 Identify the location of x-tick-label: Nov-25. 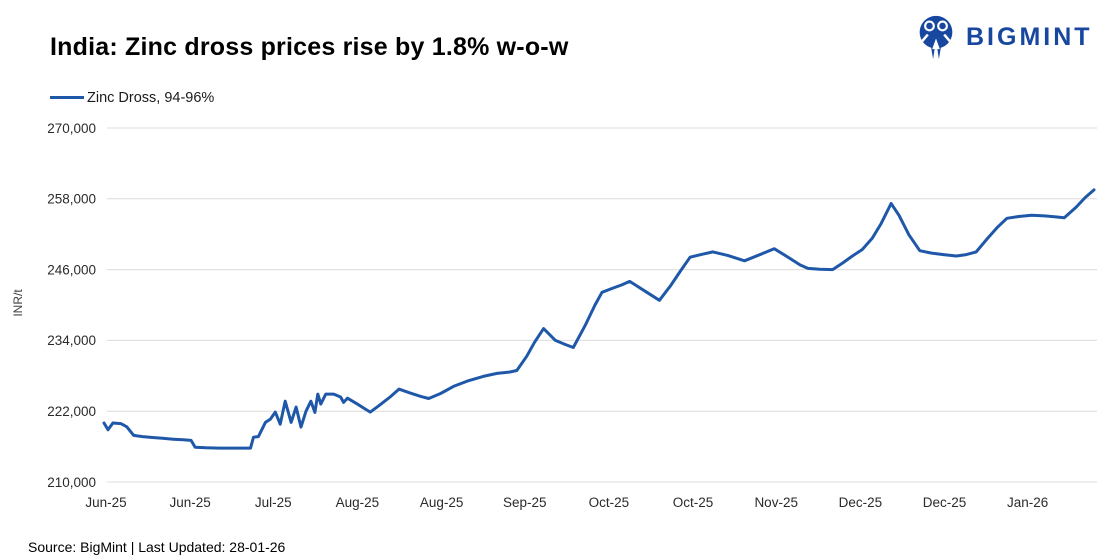
(776, 502).